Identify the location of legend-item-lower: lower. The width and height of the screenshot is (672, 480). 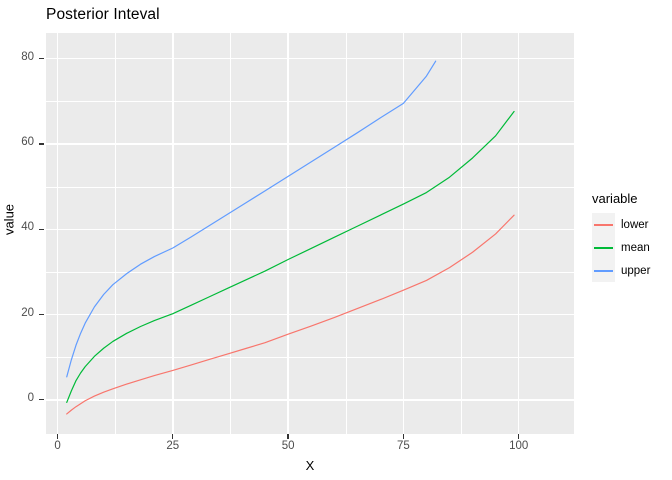
(632, 224).